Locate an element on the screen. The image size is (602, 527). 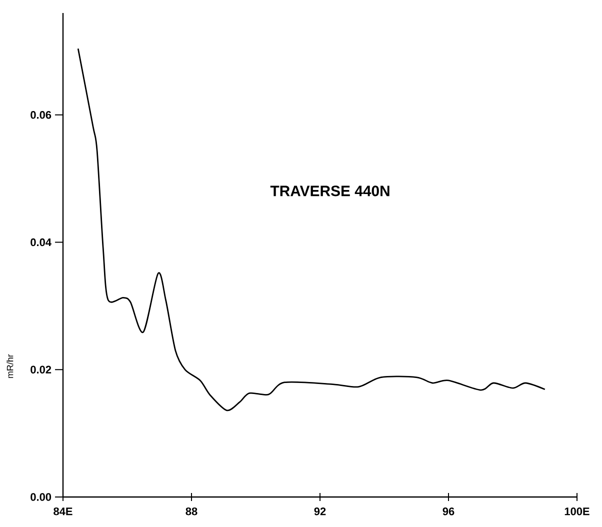
x-tick-label: 100E is located at coordinates (577, 512).